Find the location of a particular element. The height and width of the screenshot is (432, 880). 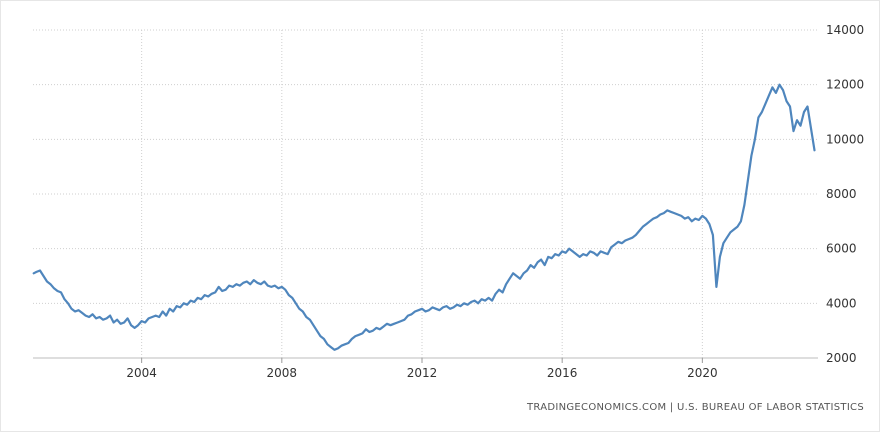

y-tick-label: 6000 is located at coordinates (841, 249).